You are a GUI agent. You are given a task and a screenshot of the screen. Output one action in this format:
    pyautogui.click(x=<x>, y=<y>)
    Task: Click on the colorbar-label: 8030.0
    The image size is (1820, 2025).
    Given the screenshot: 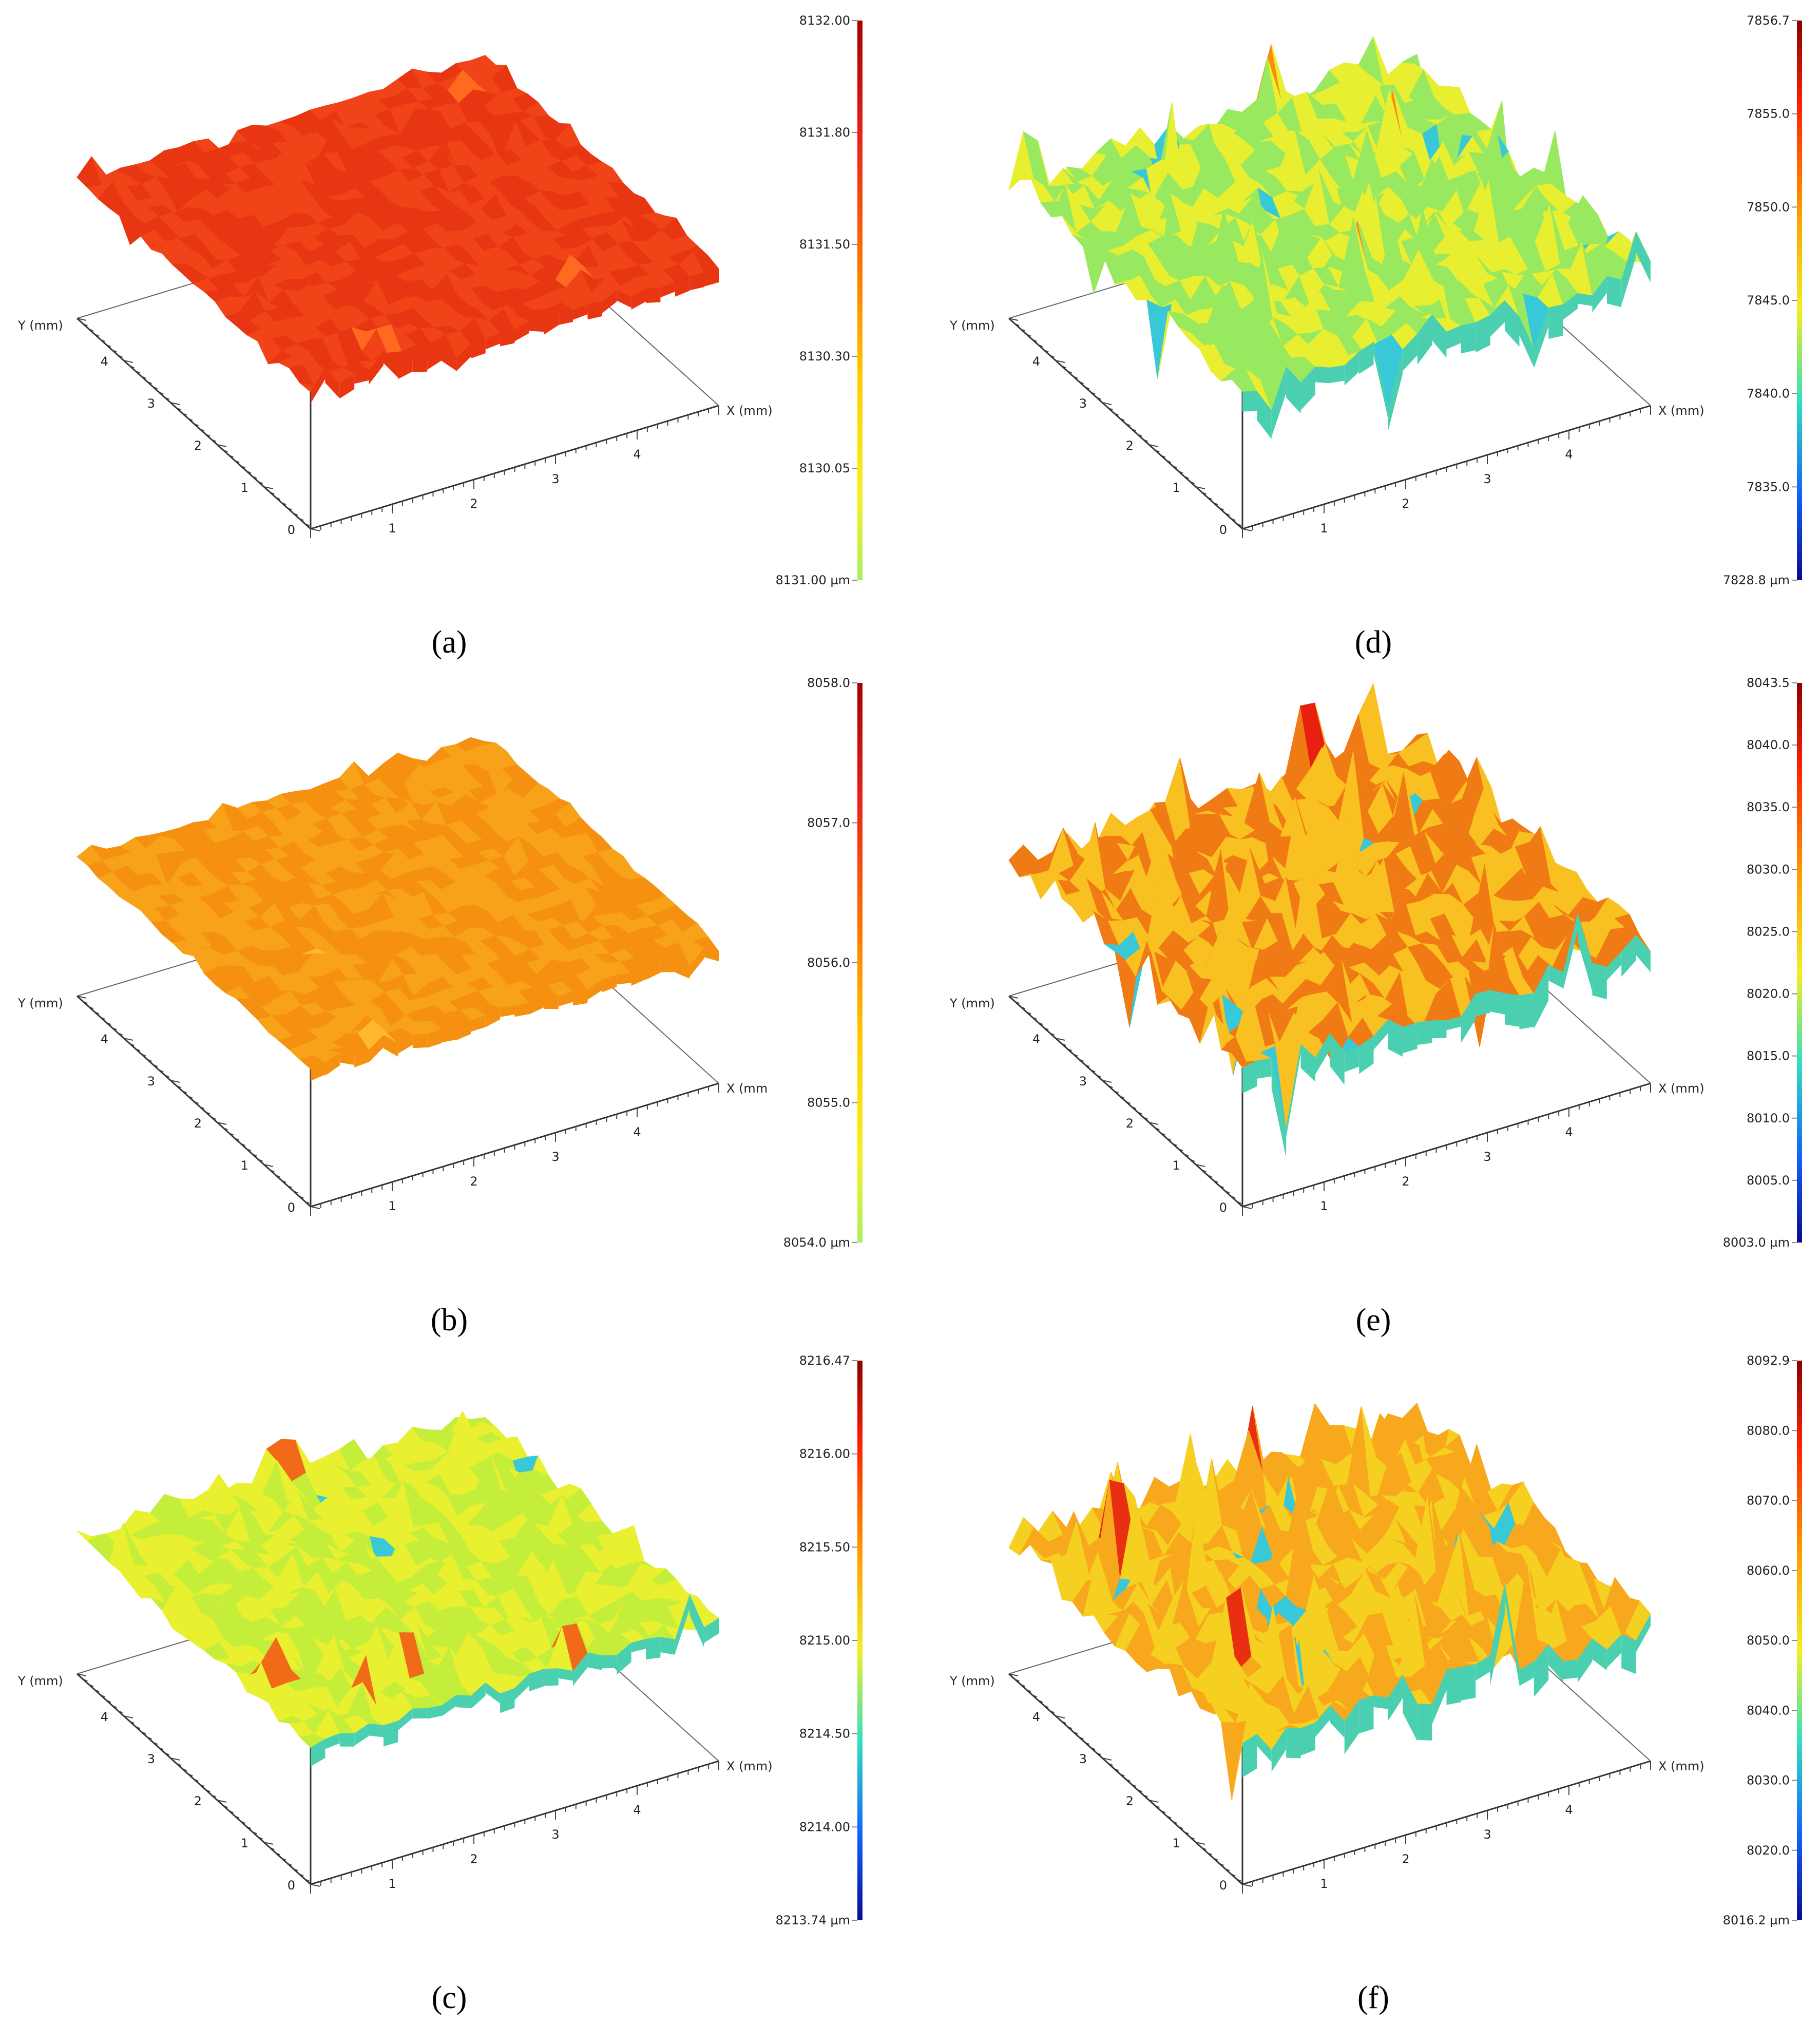 What is the action you would take?
    pyautogui.click(x=1768, y=869)
    